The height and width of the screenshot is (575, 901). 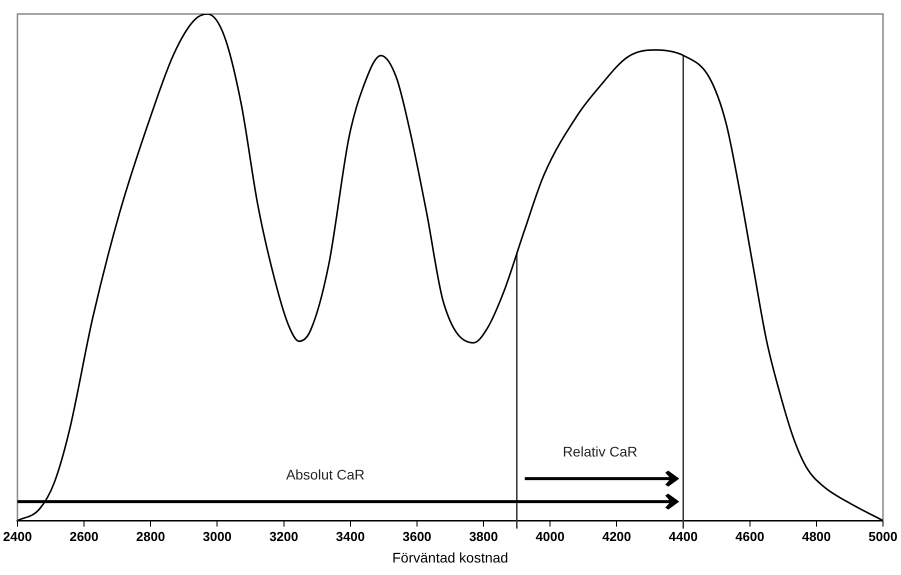 I want to click on x-tick-label: 2600, so click(x=84, y=536).